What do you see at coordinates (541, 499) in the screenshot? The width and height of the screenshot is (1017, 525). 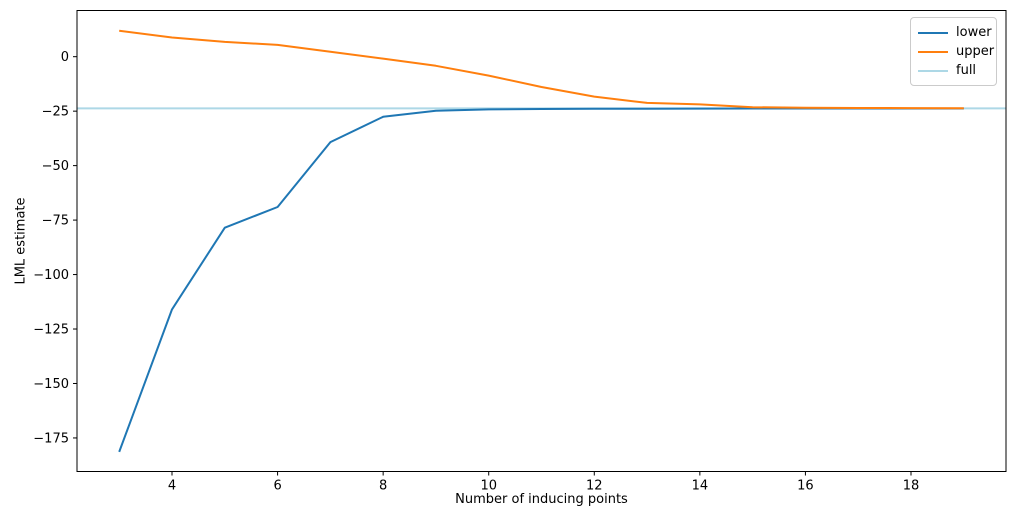 I see `x-axis-label: Number of inducing points` at bounding box center [541, 499].